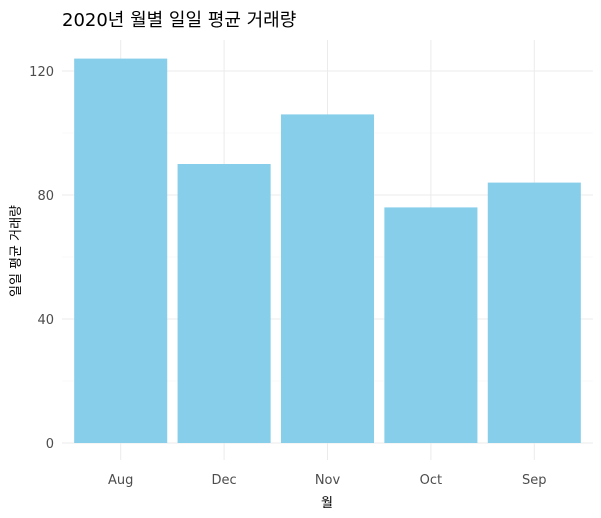 The width and height of the screenshot is (601, 518). Describe the element at coordinates (120, 480) in the screenshot. I see `x-tick-label: Aug` at that location.